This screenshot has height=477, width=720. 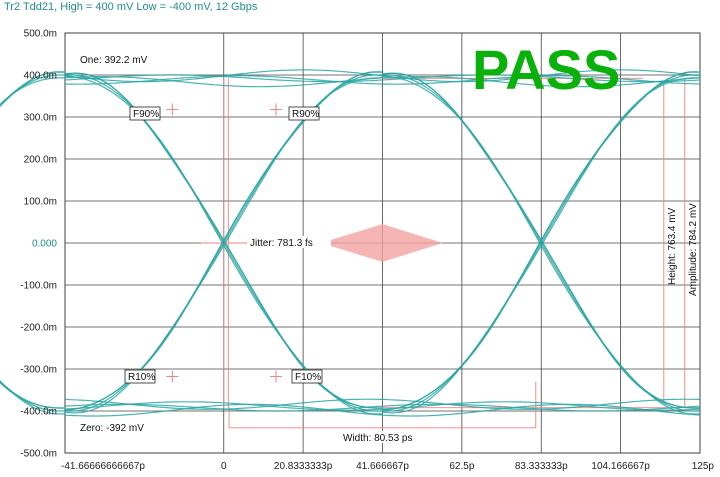 I want to click on falling-edge-trace, so click(x=33, y=395).